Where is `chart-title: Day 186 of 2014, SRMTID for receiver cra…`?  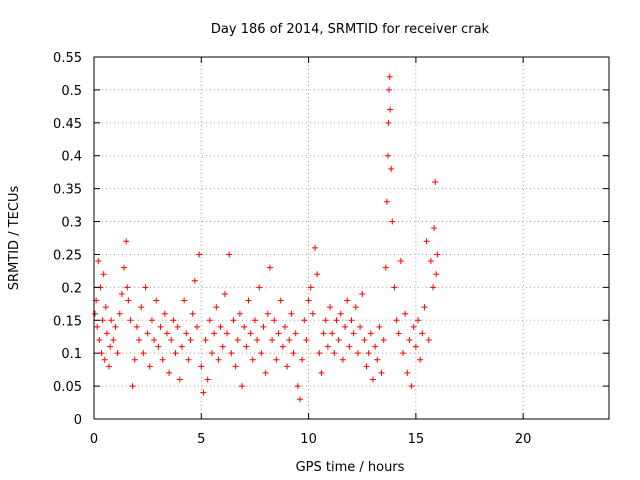 chart-title: Day 186 of 2014, SRMTID for receiver cra… is located at coordinates (350, 29).